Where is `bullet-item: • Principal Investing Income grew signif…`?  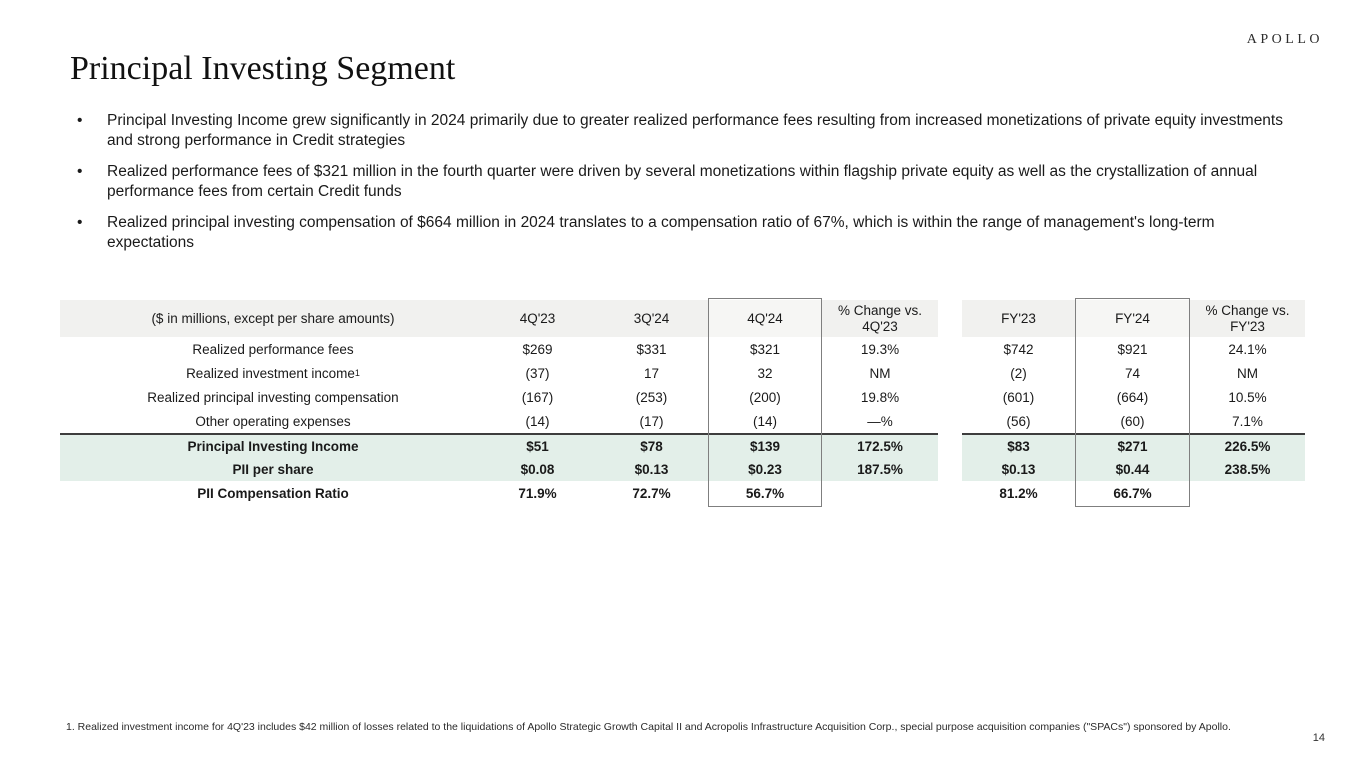 bullet-item: • Principal Investing Income grew signif… is located at coordinates (688, 131).